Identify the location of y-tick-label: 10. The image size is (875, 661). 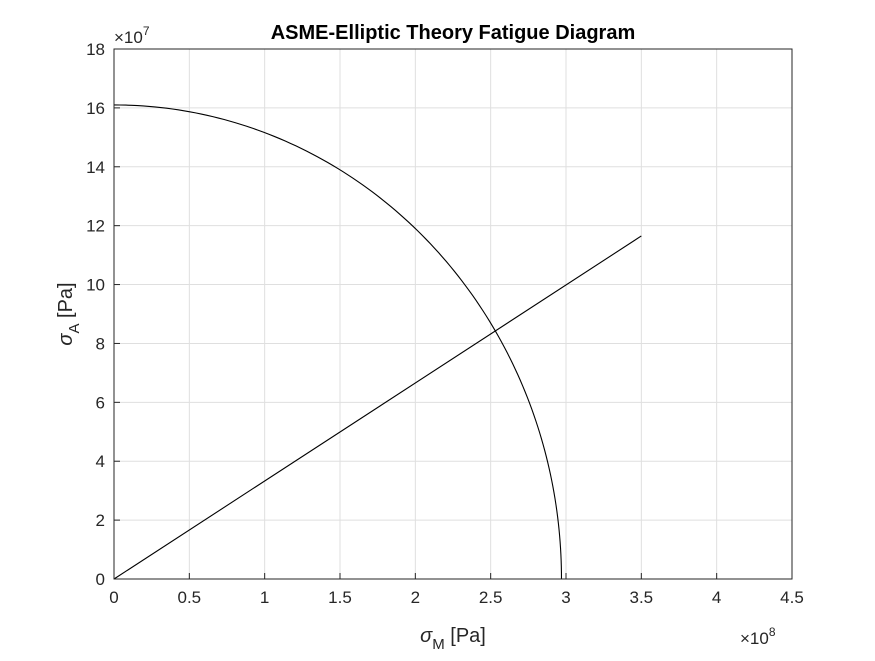
(95, 285).